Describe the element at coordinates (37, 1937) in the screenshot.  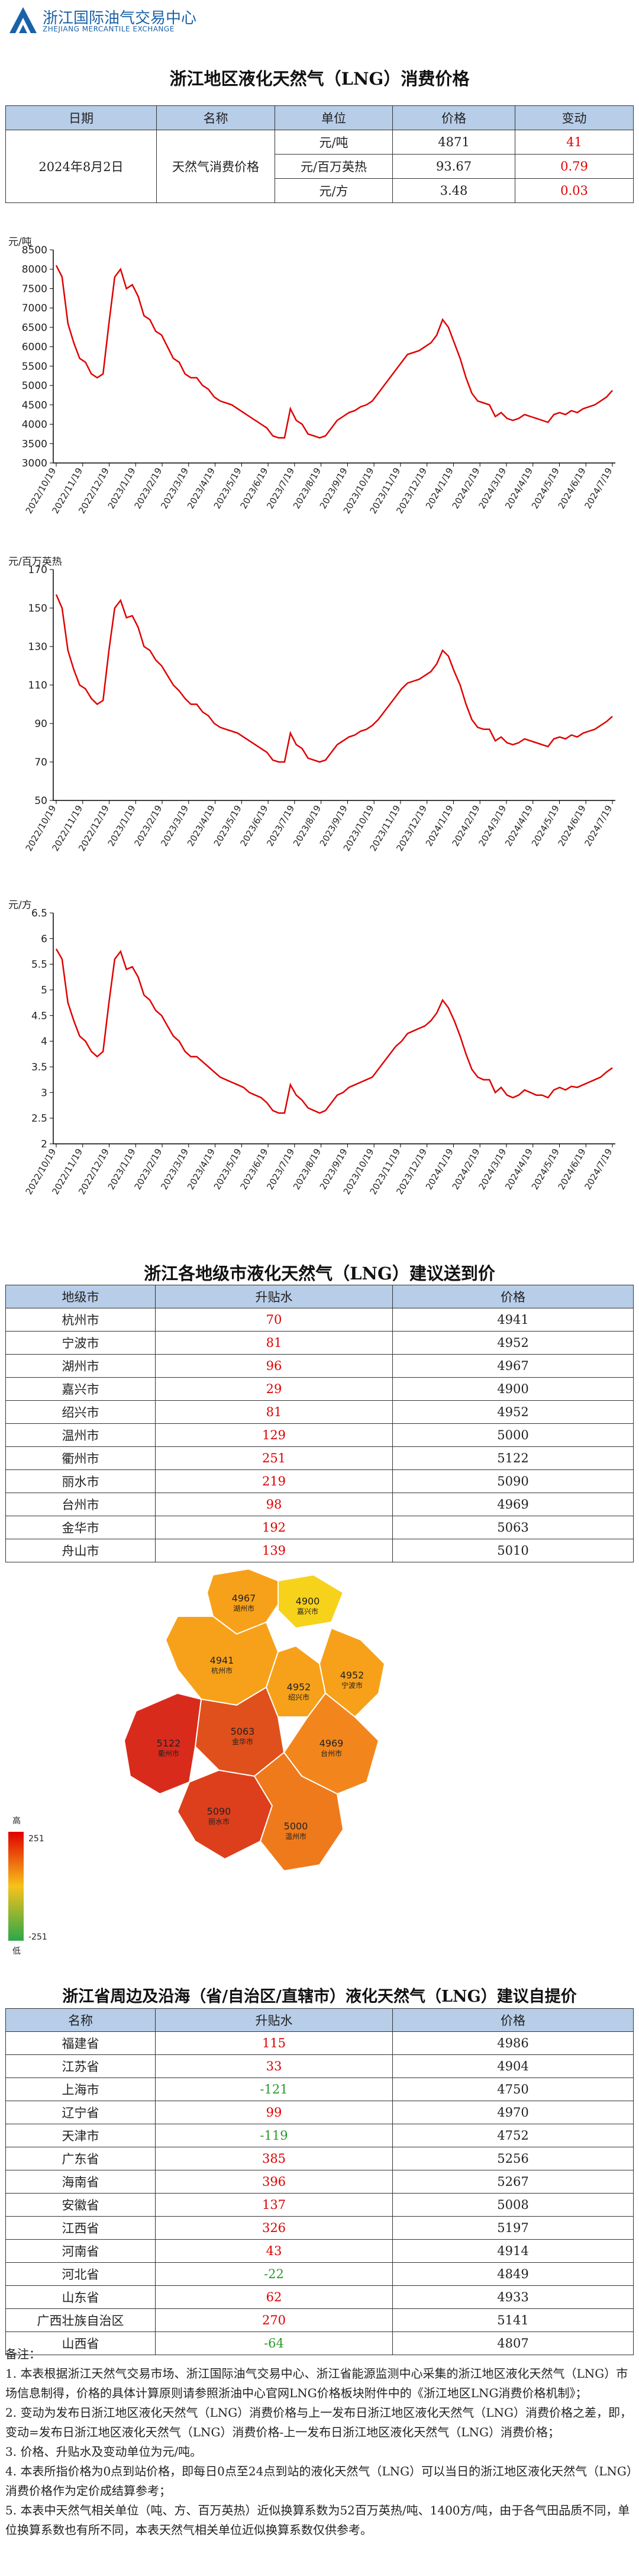
I see `legend-min-value: -251` at that location.